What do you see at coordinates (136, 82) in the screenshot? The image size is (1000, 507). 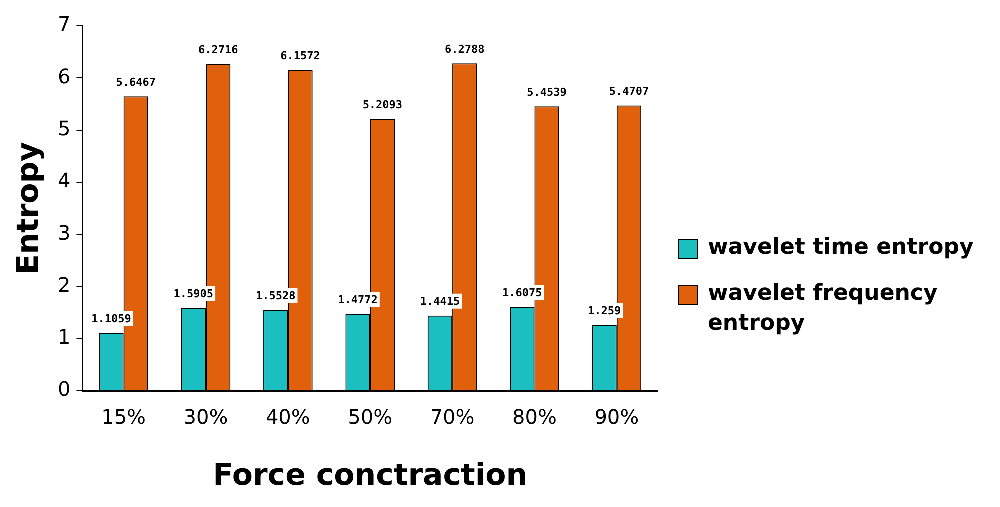 I see `data-label: 5.6467` at bounding box center [136, 82].